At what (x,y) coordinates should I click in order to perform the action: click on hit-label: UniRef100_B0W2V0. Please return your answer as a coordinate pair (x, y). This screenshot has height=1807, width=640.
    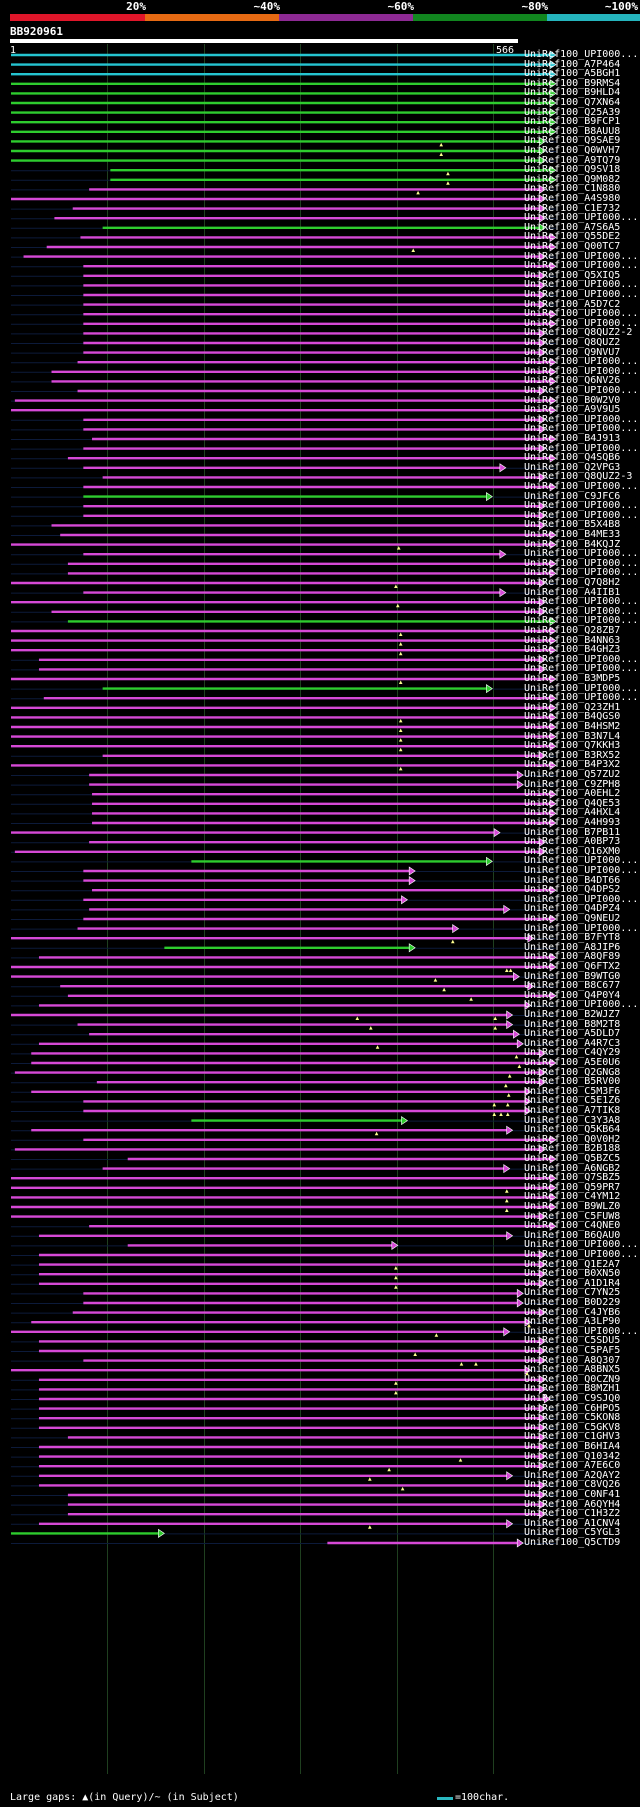
    Looking at the image, I should click on (572, 400).